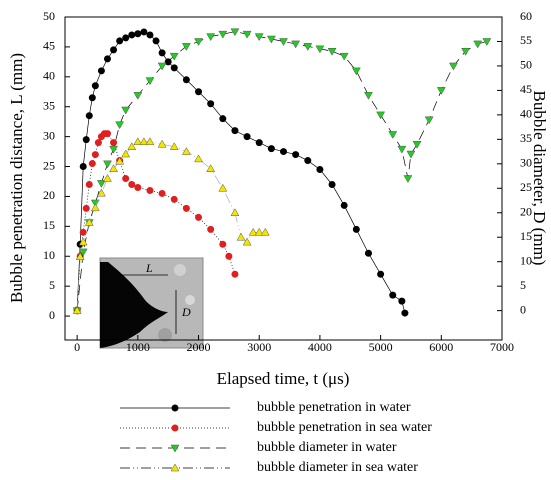  I want to click on y-tick-label: 30, so click(49, 135).